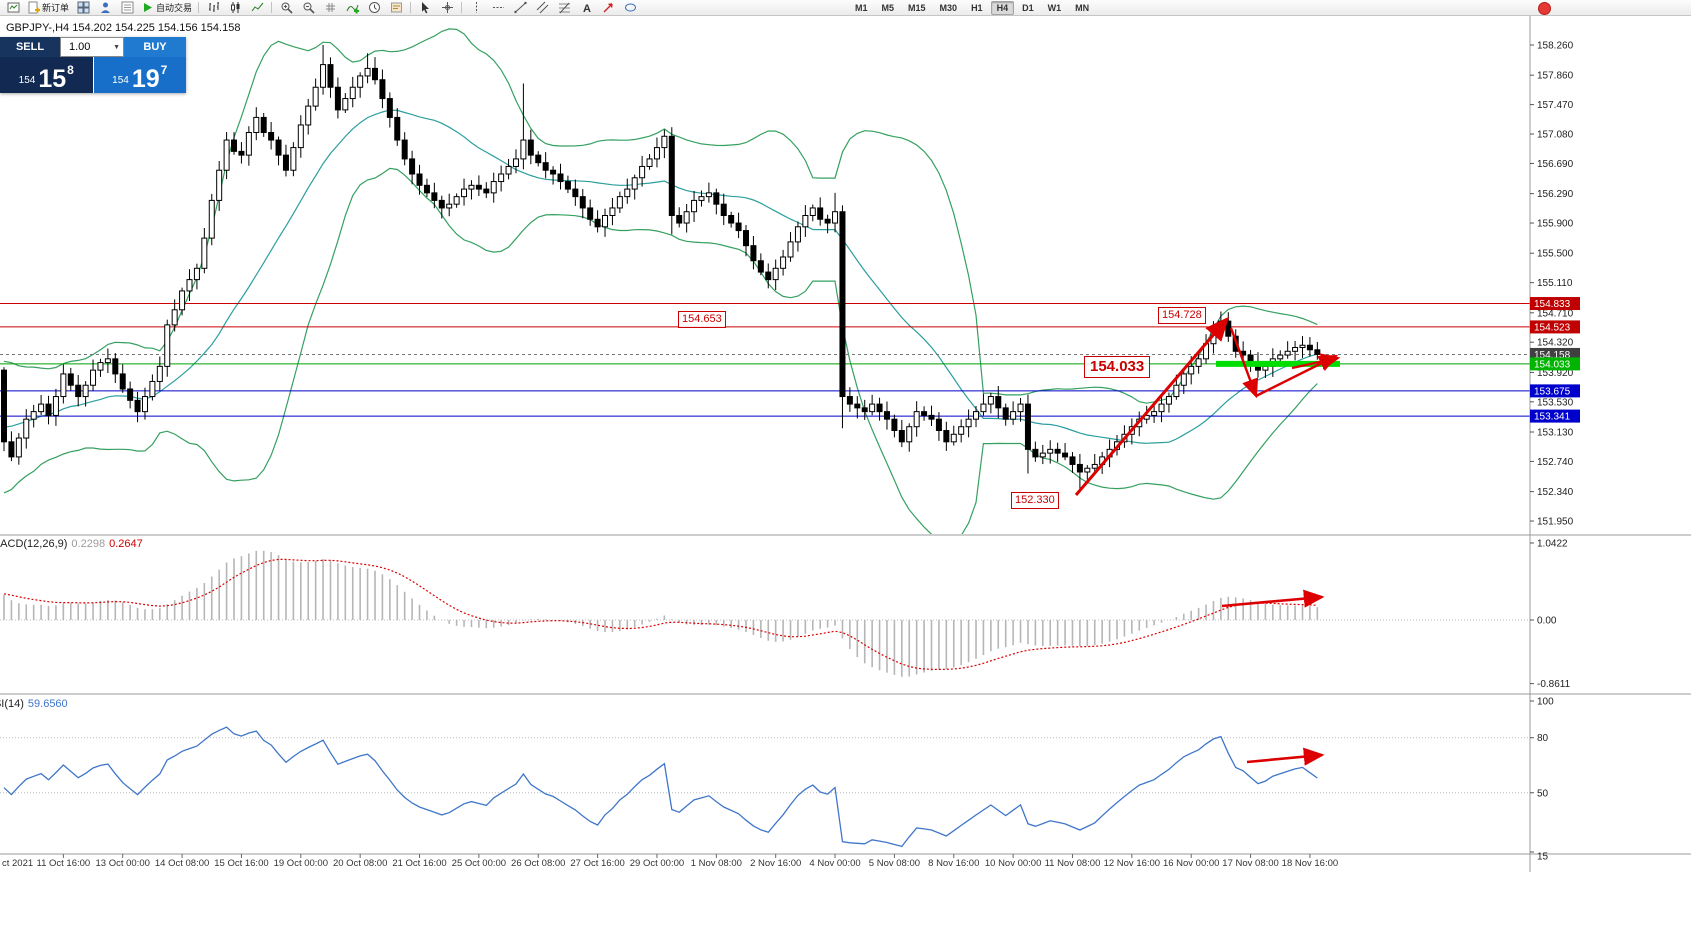 Image resolution: width=1691 pixels, height=937 pixels. I want to click on svg-text: 154.033, so click(1552, 364).